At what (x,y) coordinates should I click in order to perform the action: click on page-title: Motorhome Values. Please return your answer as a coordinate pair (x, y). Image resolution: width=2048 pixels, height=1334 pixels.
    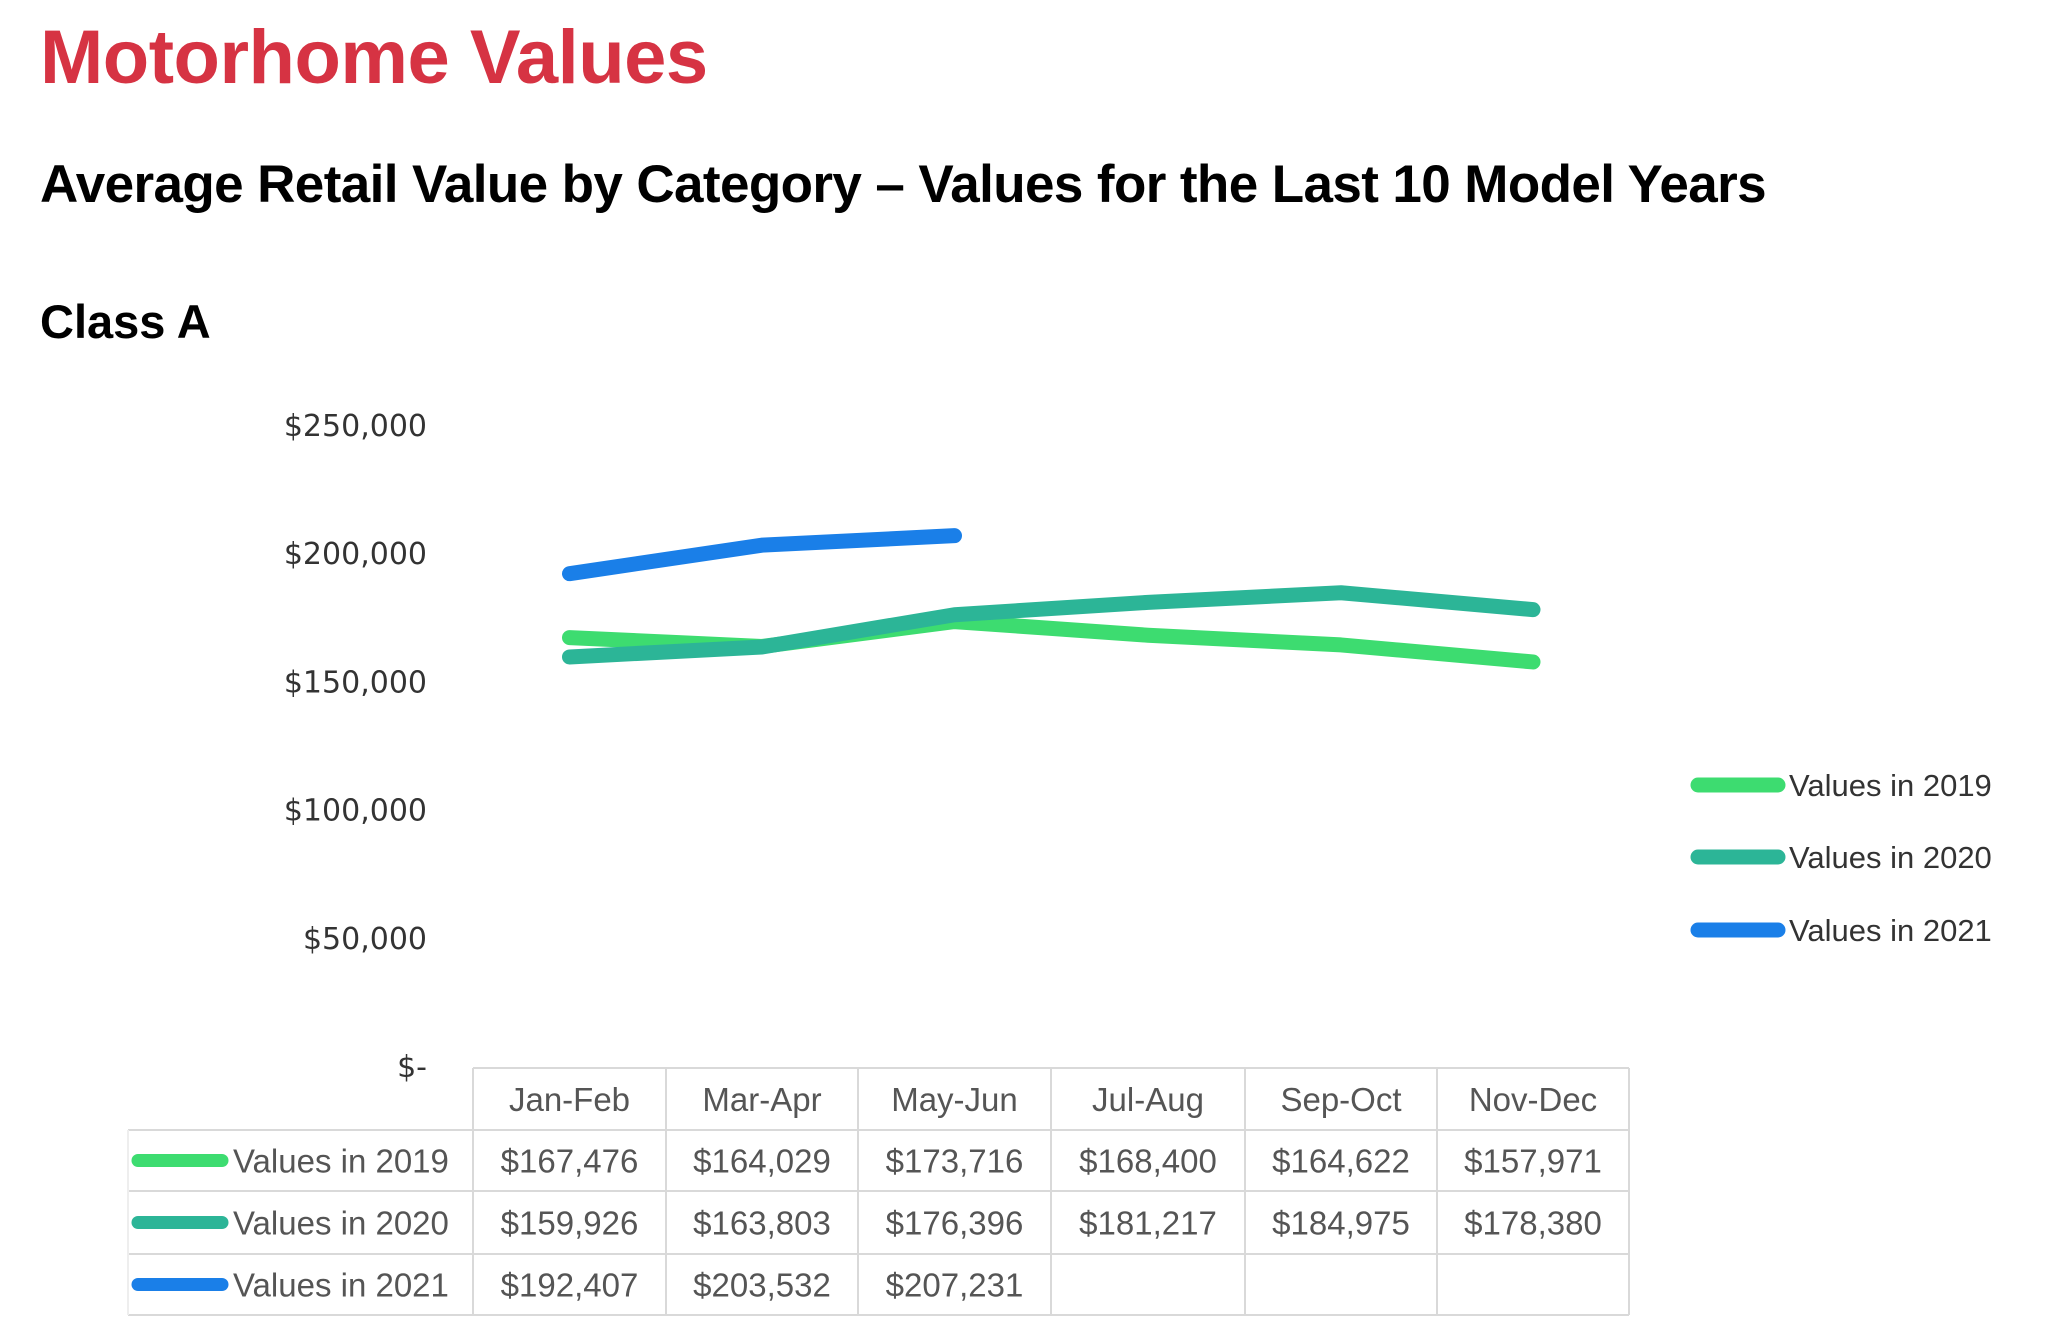
    Looking at the image, I should click on (374, 57).